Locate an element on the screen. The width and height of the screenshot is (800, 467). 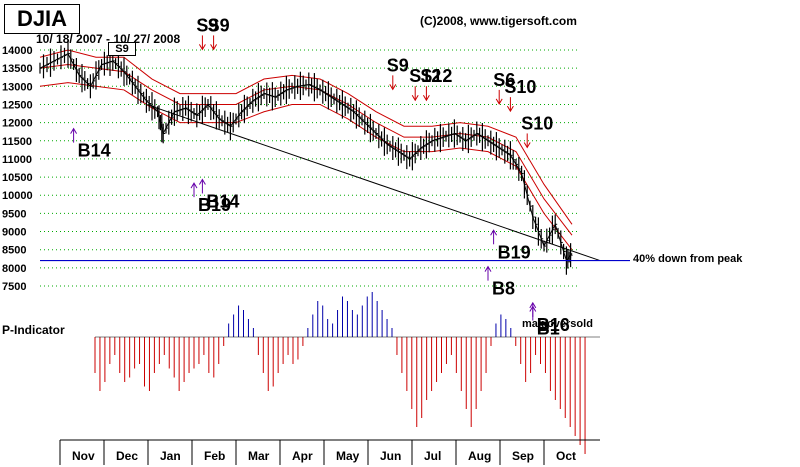
y-tick-label: 12500 is located at coordinates (17, 105).